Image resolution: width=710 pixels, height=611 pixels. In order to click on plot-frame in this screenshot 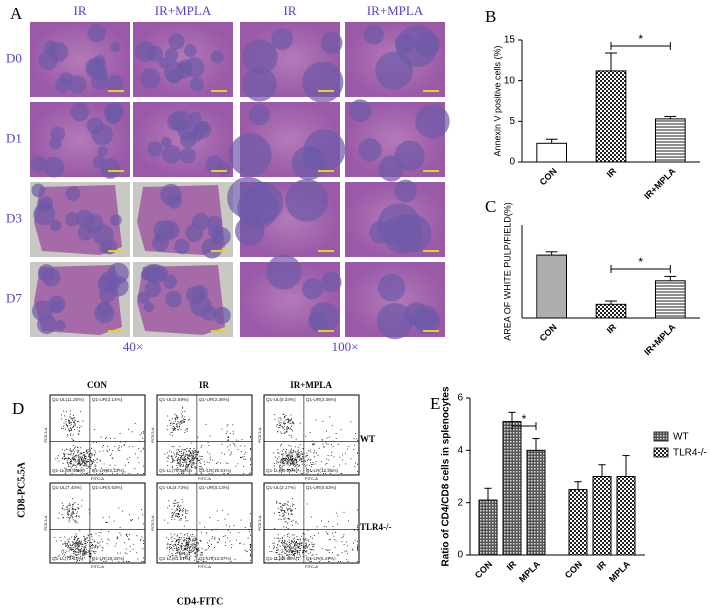, I will do `click(204, 435)`.